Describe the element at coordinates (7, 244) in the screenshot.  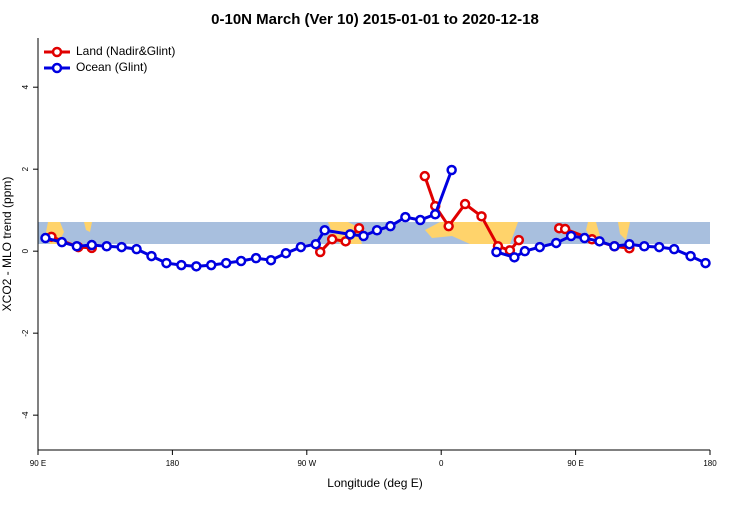
I see `y-axis-label: XCO2 - MLO trend (ppm)` at that location.